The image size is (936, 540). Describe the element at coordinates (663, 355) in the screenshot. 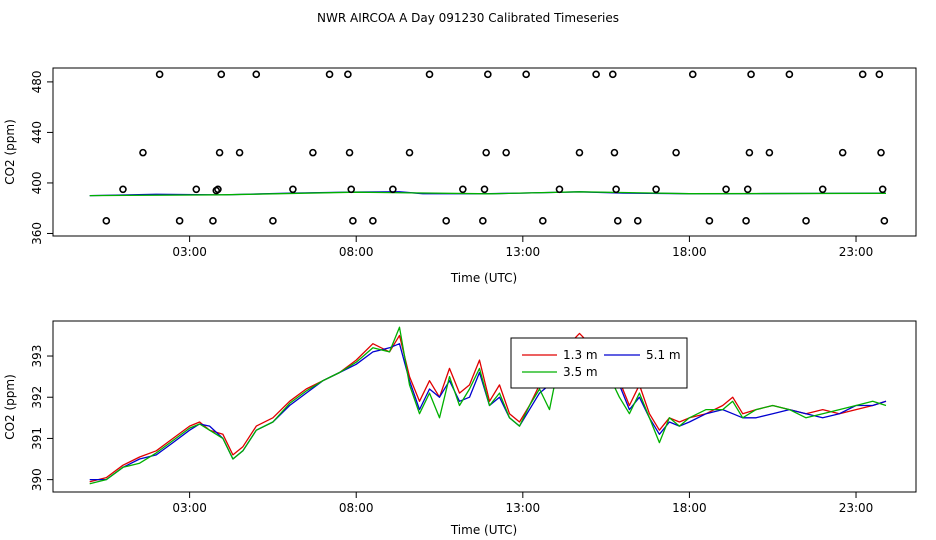

I see `legend-label-5-1m: 5.1 m` at that location.